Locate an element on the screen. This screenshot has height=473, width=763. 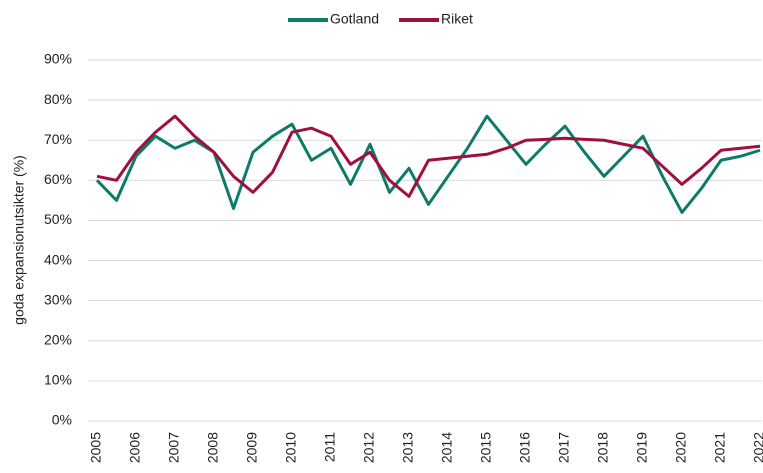
x-tick-label: 2021 is located at coordinates (720, 447).